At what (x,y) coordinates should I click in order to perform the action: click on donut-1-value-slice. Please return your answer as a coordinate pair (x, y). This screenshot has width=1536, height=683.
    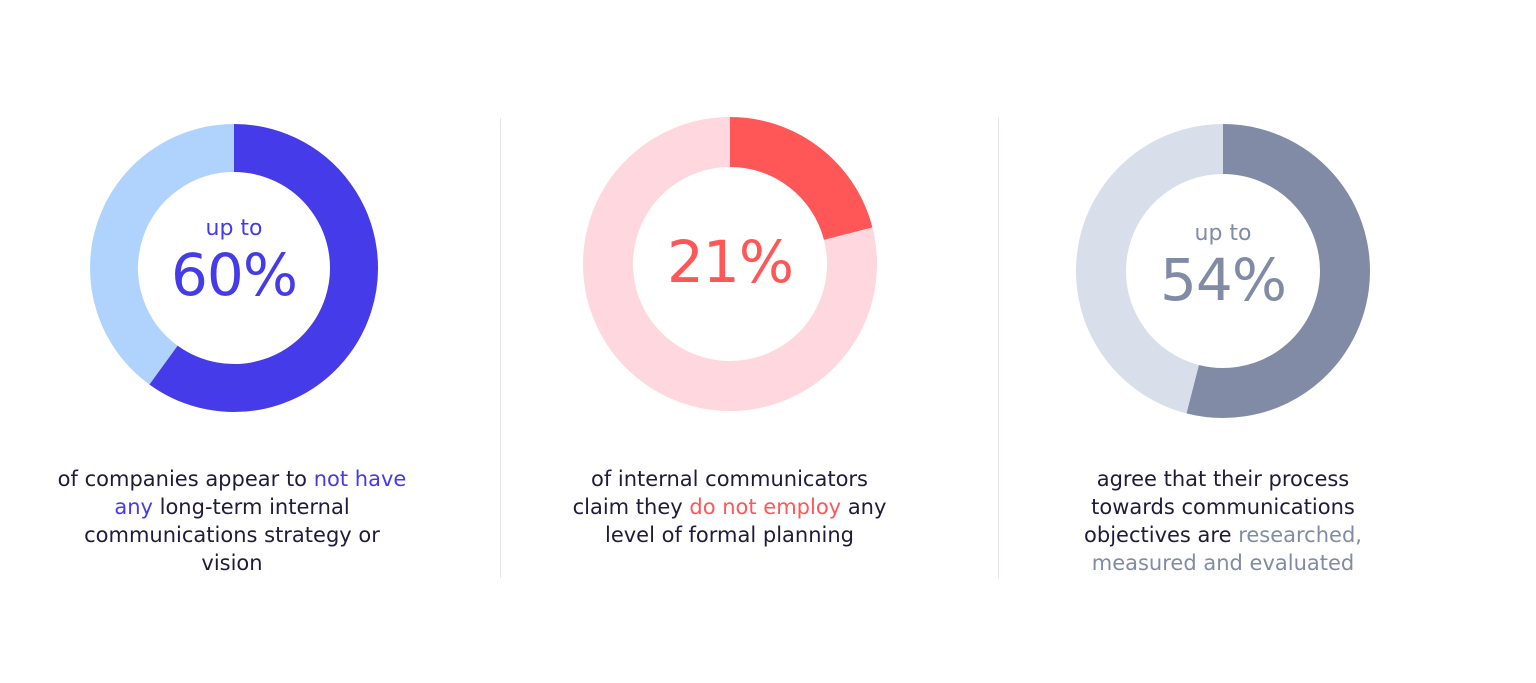
    Looking at the image, I should click on (263, 268).